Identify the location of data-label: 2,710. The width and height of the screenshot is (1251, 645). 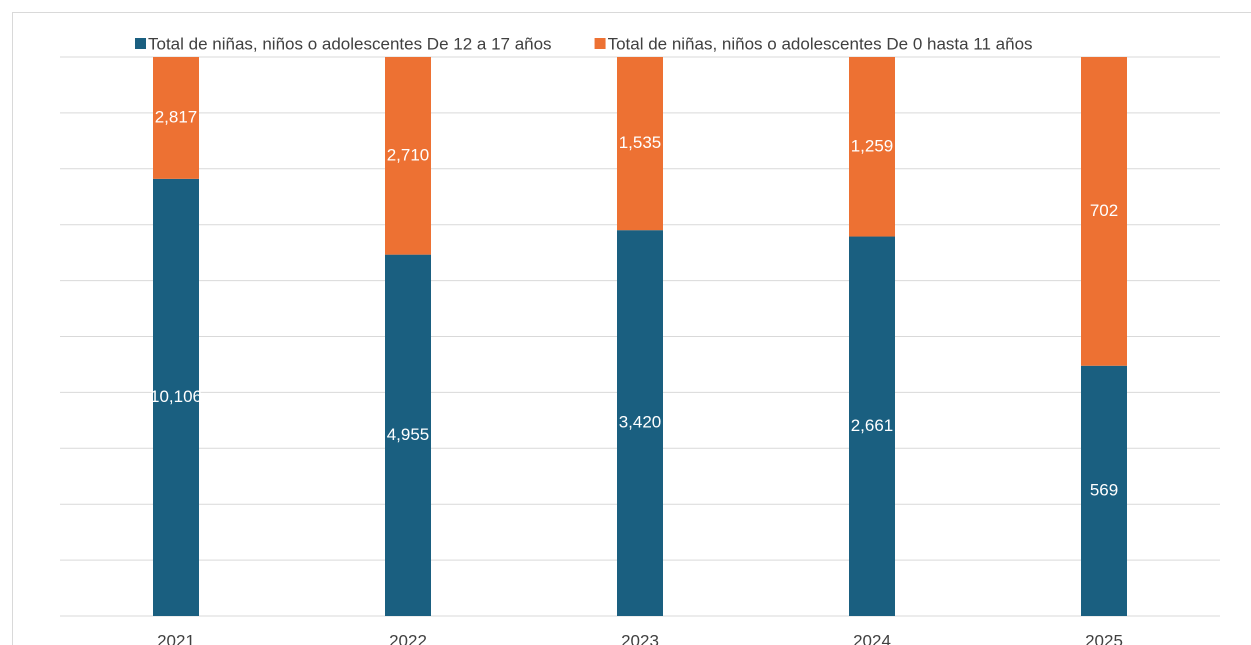
(408, 154).